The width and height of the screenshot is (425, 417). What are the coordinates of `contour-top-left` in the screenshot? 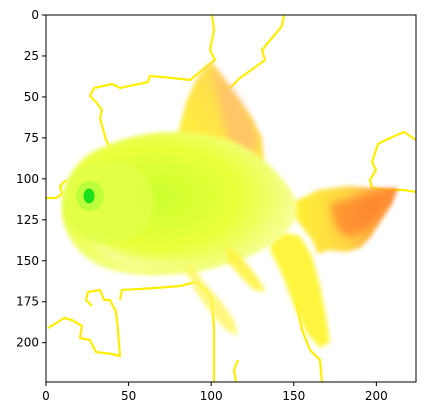 It's located at (152, 93).